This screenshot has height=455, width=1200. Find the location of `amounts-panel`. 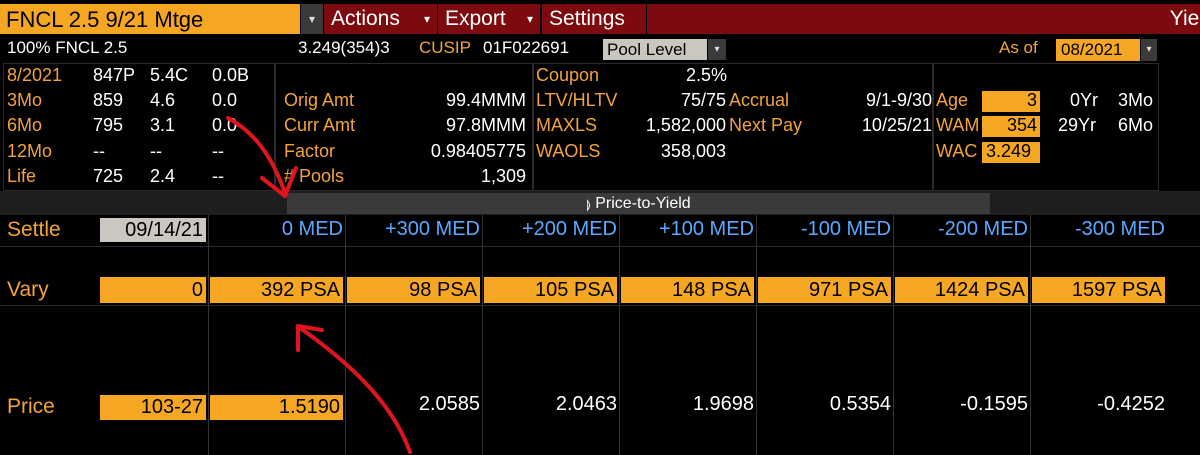

amounts-panel is located at coordinates (404, 127).